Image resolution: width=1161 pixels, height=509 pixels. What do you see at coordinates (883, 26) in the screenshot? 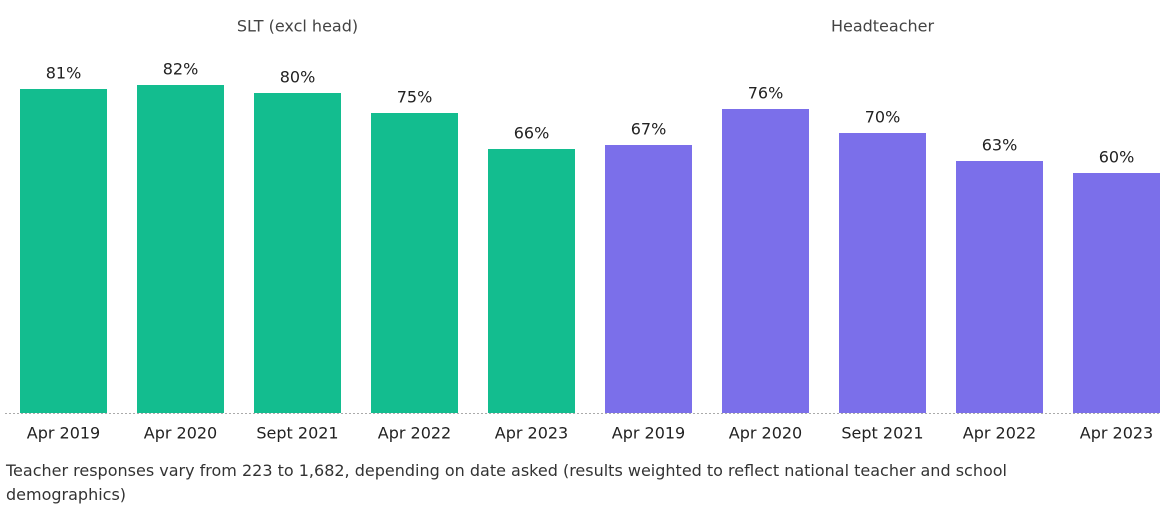
I see `group-title: Headteacher` at bounding box center [883, 26].